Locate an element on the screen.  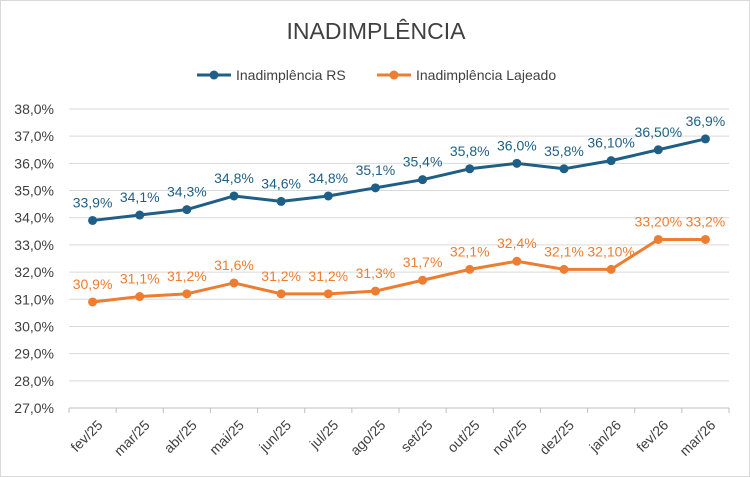
x-tick-label: fev/26 is located at coordinates (652, 436).